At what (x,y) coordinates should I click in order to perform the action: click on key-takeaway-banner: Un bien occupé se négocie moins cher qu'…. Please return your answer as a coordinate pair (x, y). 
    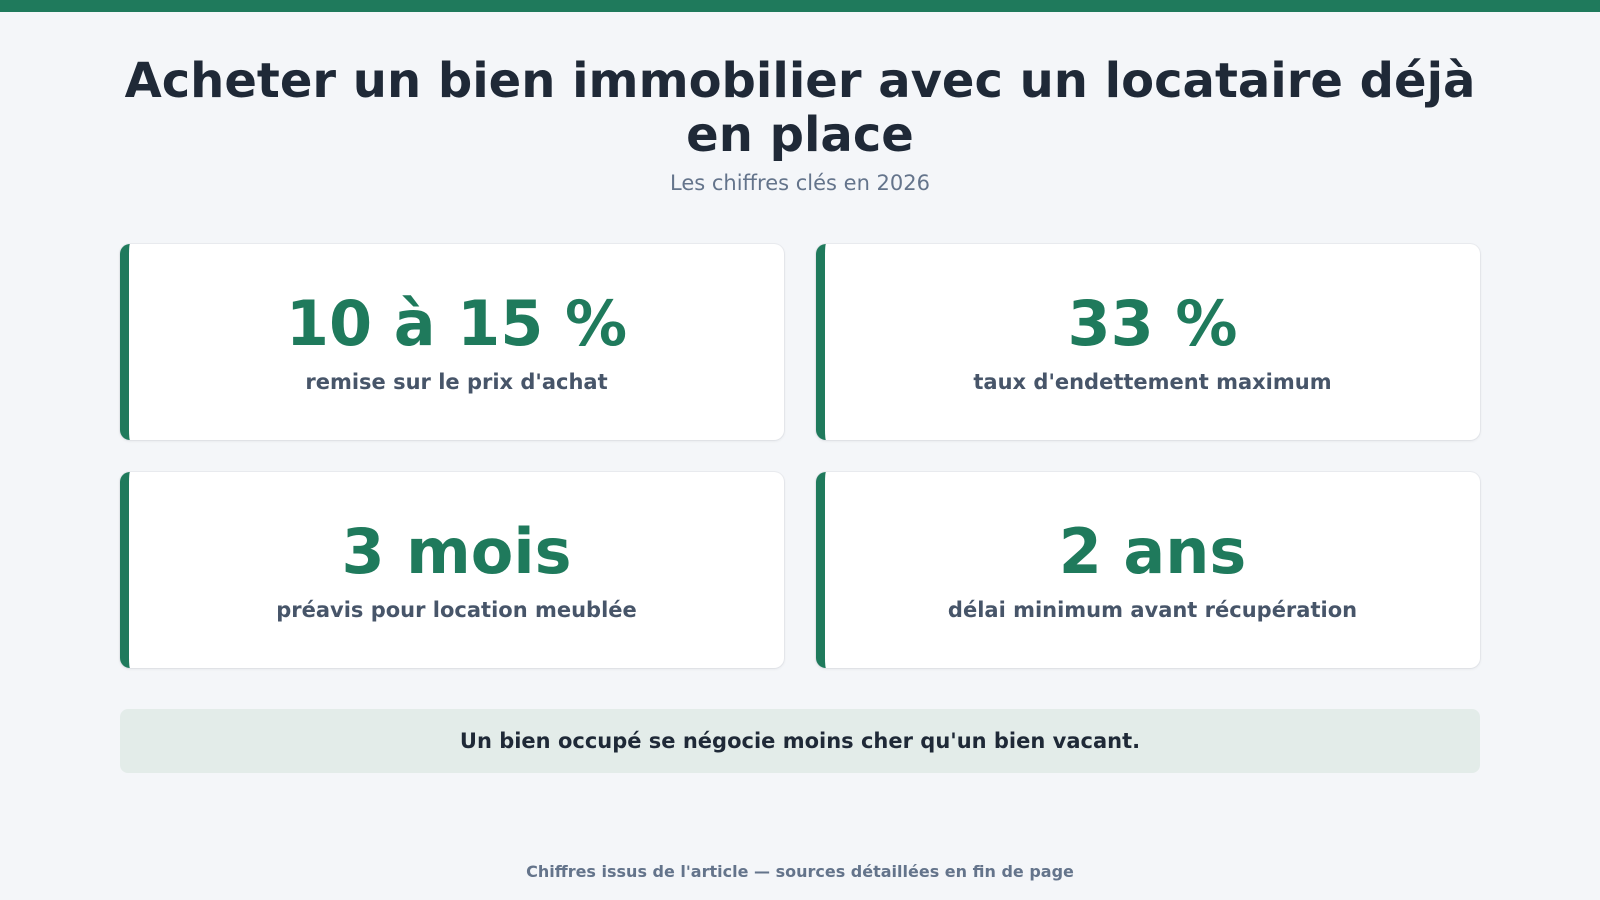
    Looking at the image, I should click on (800, 741).